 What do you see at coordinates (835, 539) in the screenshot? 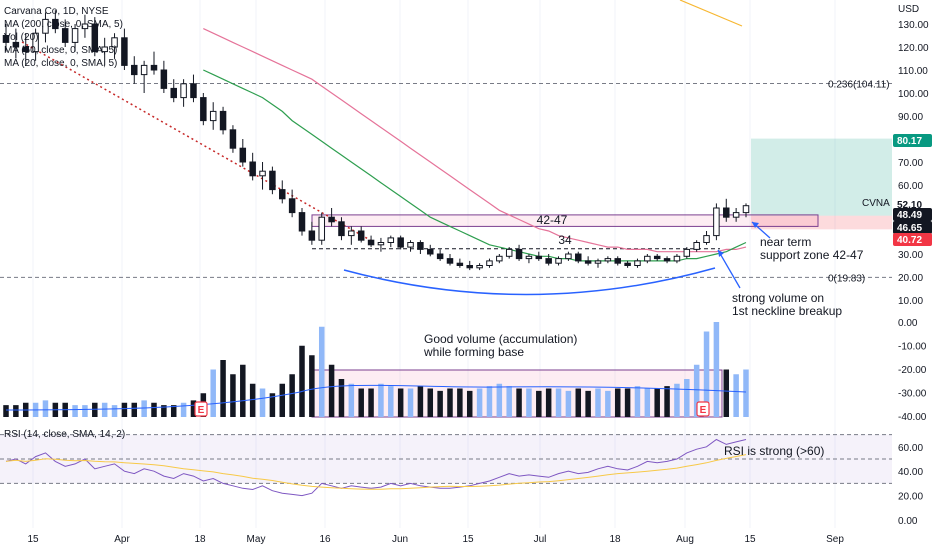
I see `time-tick-label: Sep` at bounding box center [835, 539].